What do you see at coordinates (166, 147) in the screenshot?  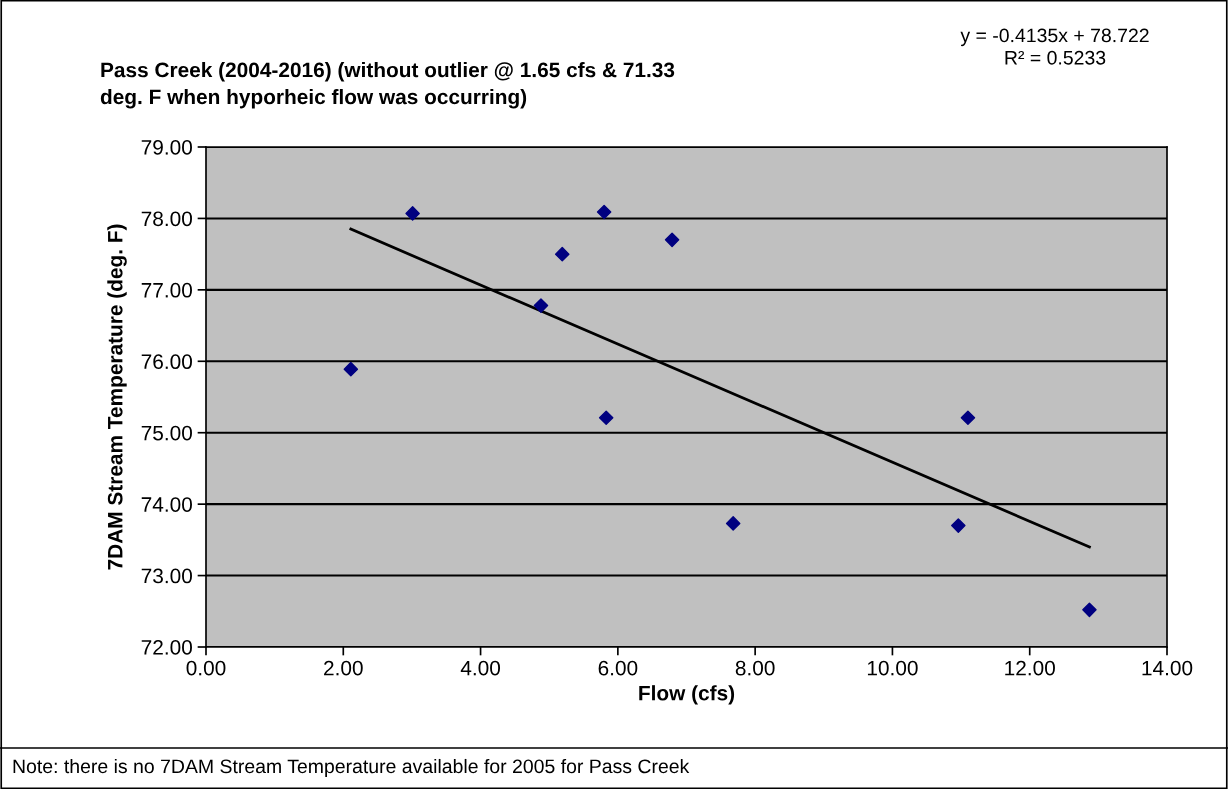 I see `y-tick-label: 79.00` at bounding box center [166, 147].